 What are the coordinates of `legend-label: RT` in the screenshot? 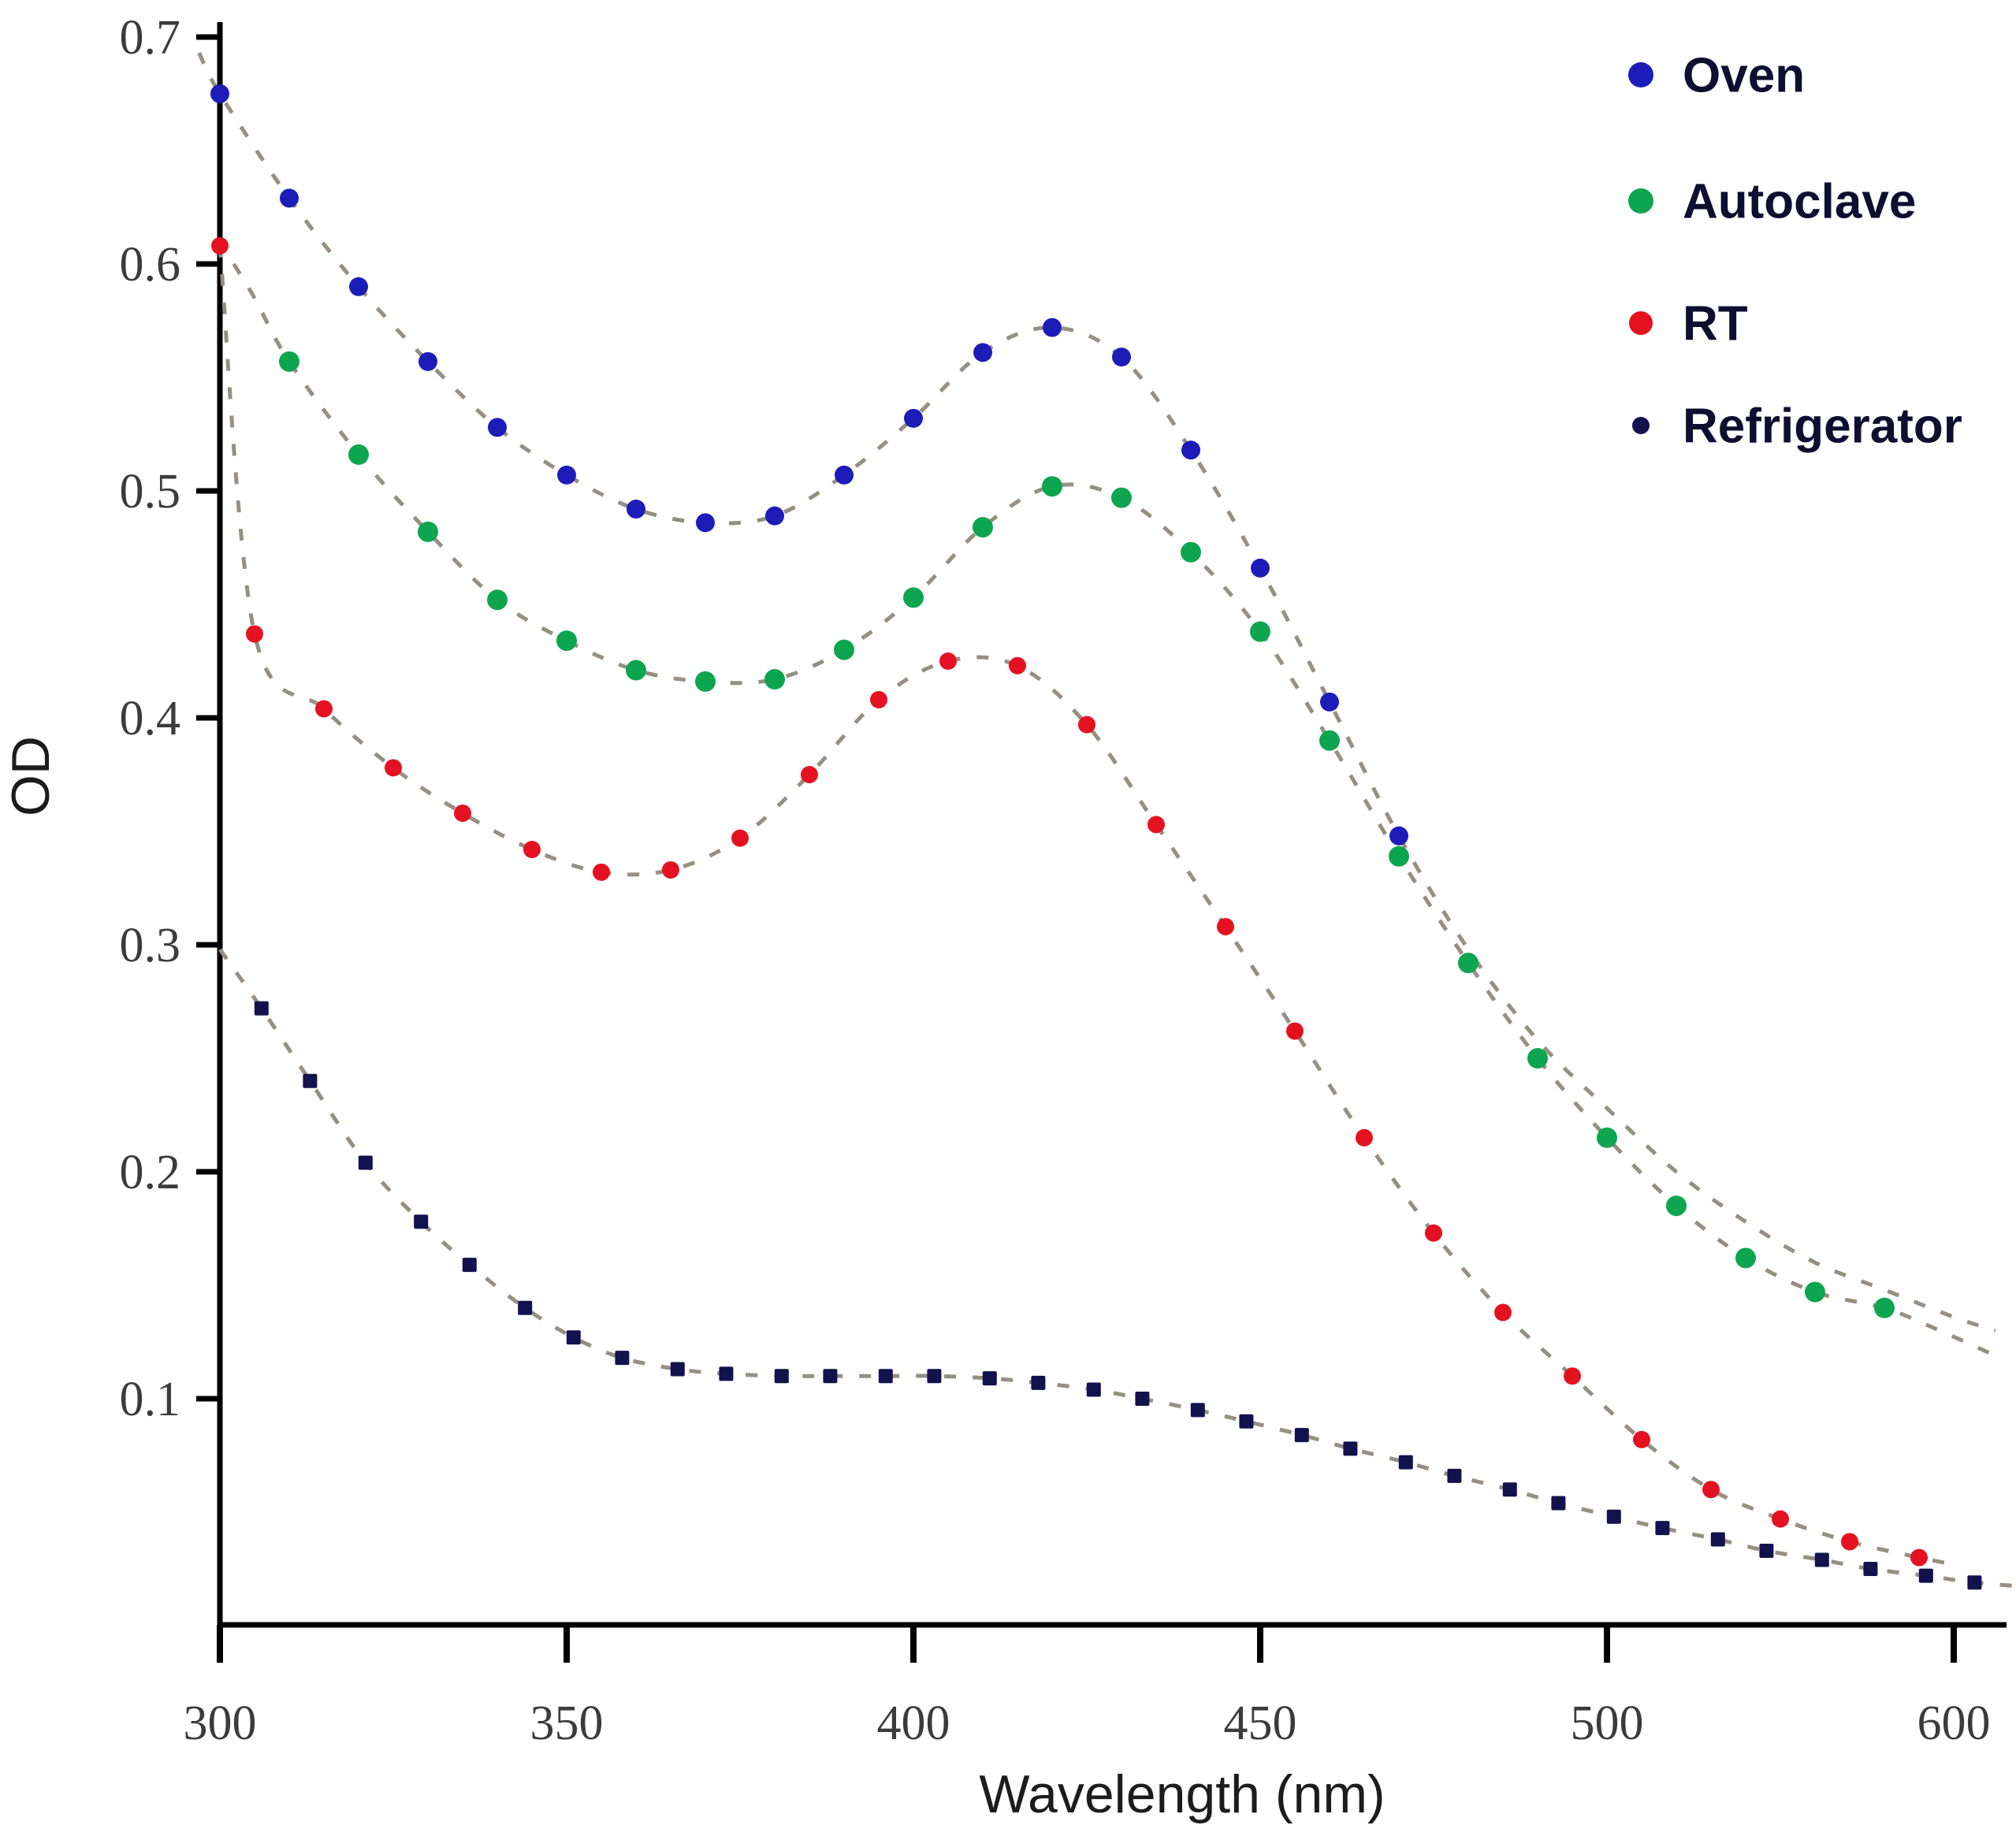 It's located at (1715, 324).